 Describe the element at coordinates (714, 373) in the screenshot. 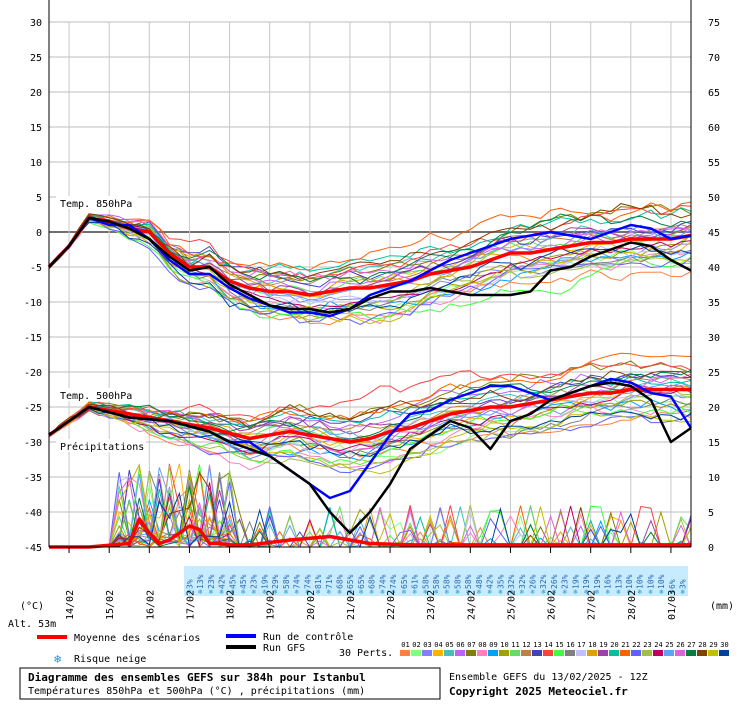

I see `right-tick-label: 25` at that location.